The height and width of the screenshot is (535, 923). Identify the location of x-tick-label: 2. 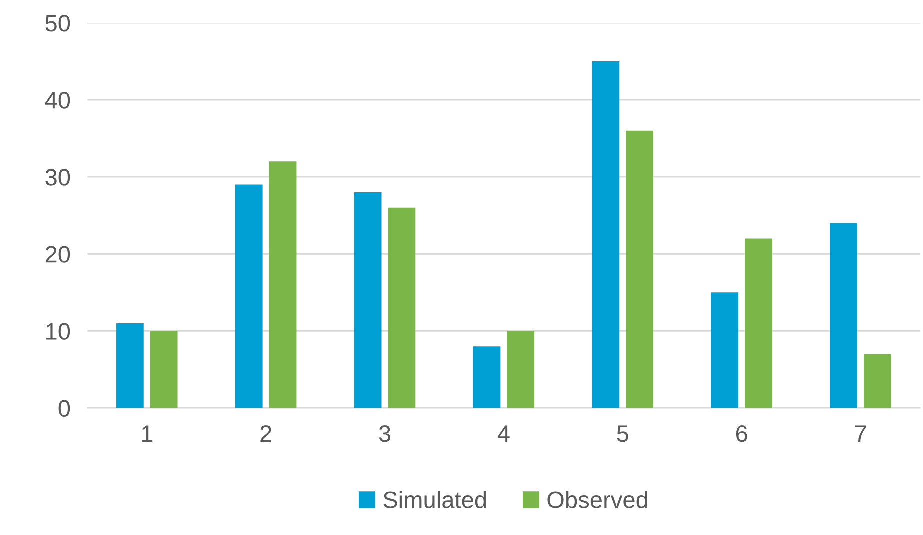
(266, 433).